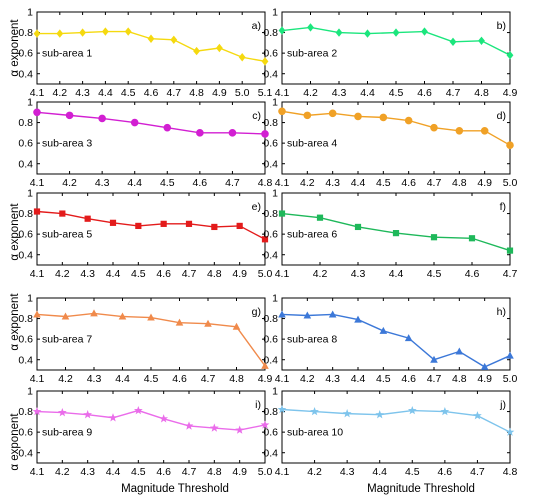 The height and width of the screenshot is (500, 550). Describe the element at coordinates (25, 360) in the screenshot. I see `panel-7-ytick-label: 0.4` at that location.